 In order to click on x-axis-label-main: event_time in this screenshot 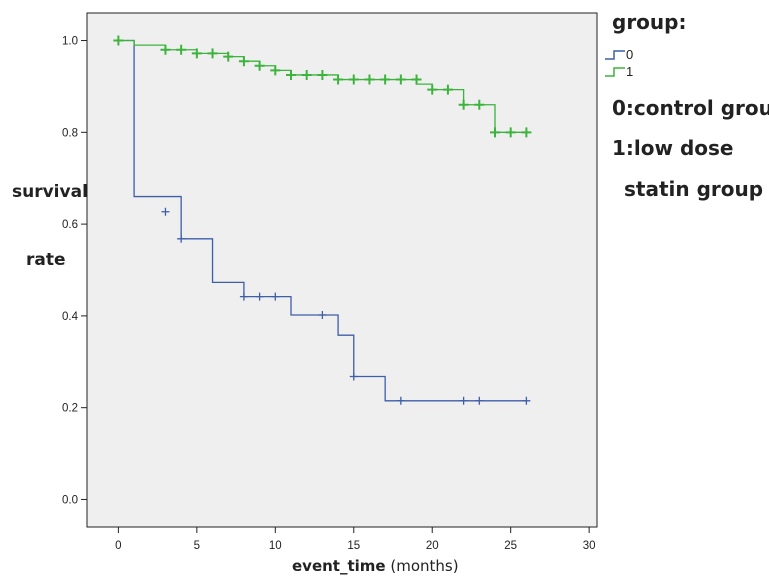, I will do `click(339, 566)`.